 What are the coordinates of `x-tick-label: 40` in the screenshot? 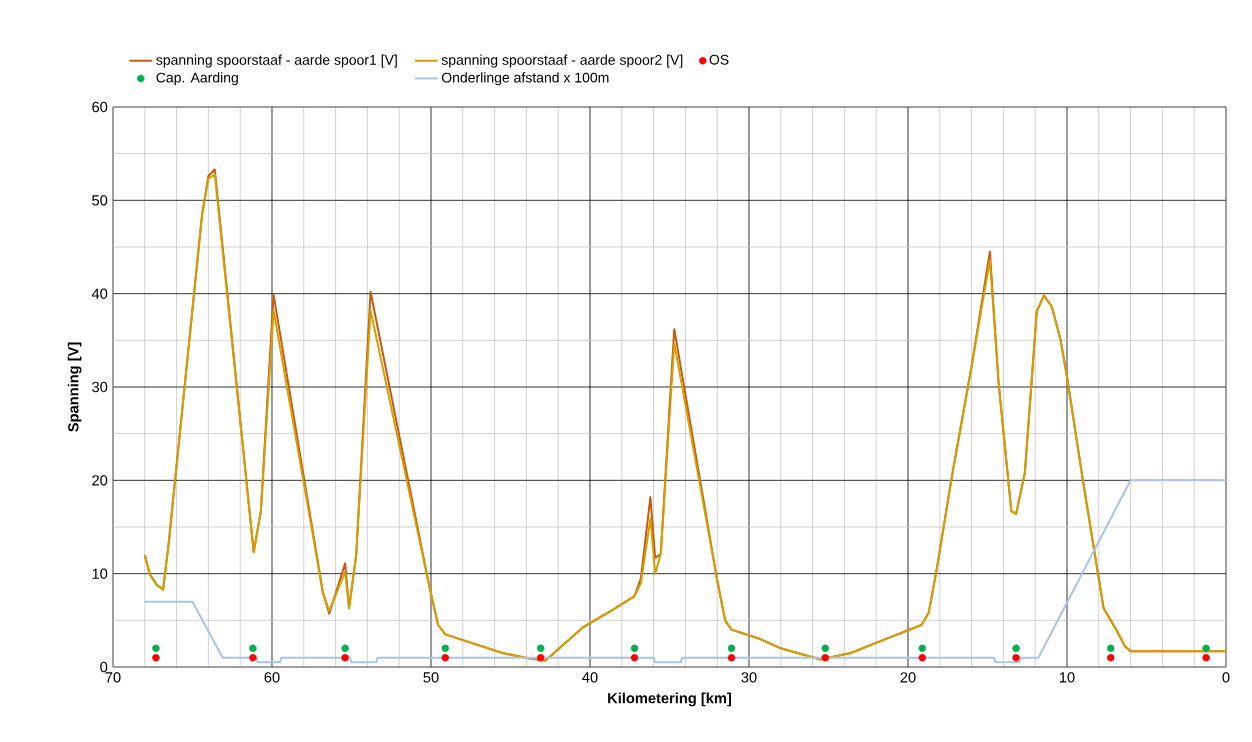 It's located at (590, 677).